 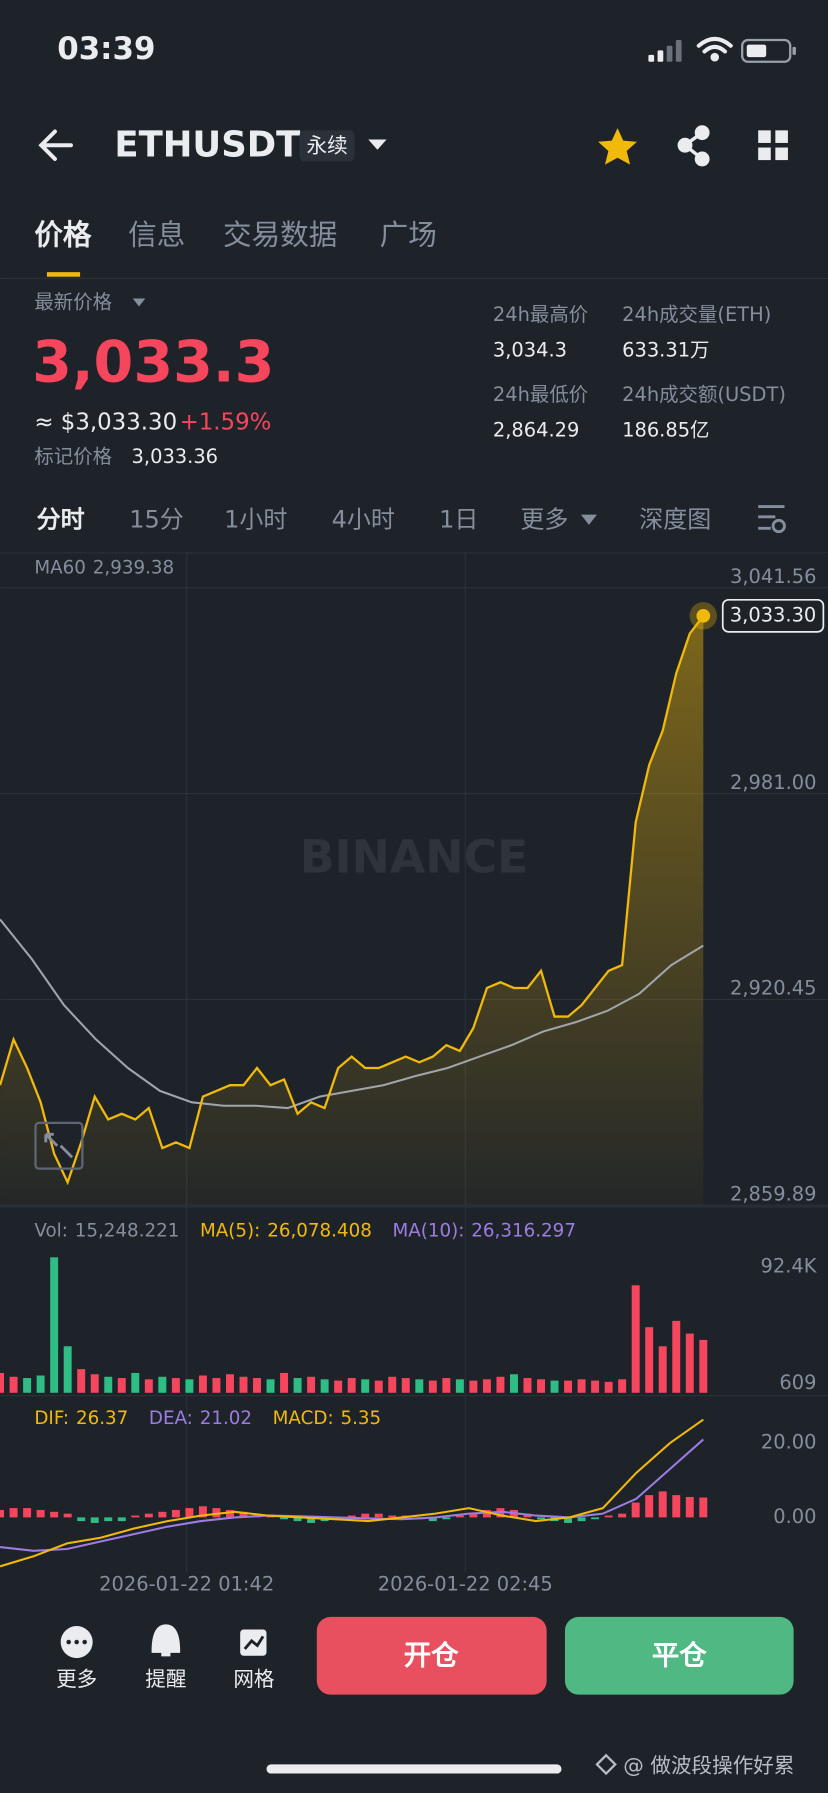 I want to click on interval: 4小时, so click(x=363, y=519).